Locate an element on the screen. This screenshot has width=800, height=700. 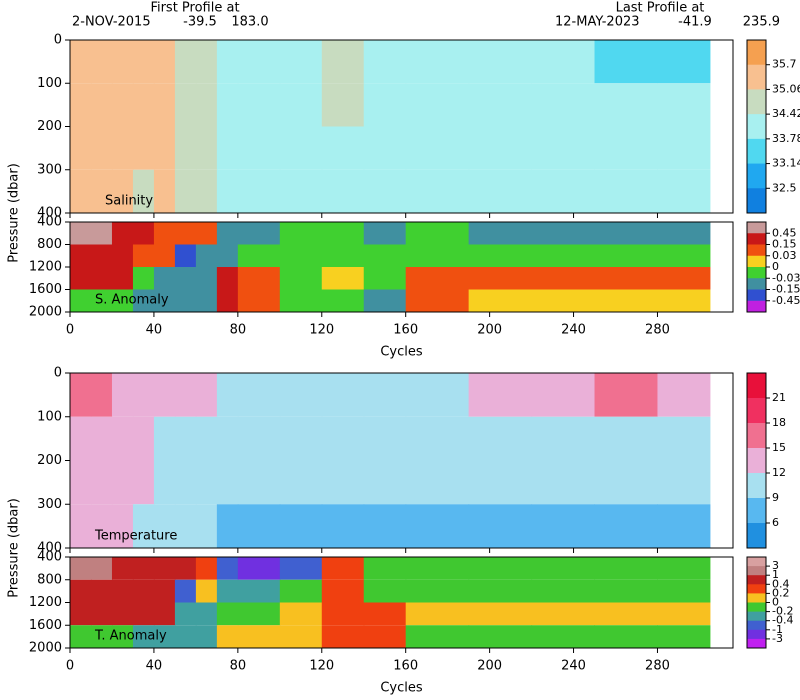
y-tick-label: 300 is located at coordinates (49, 169).